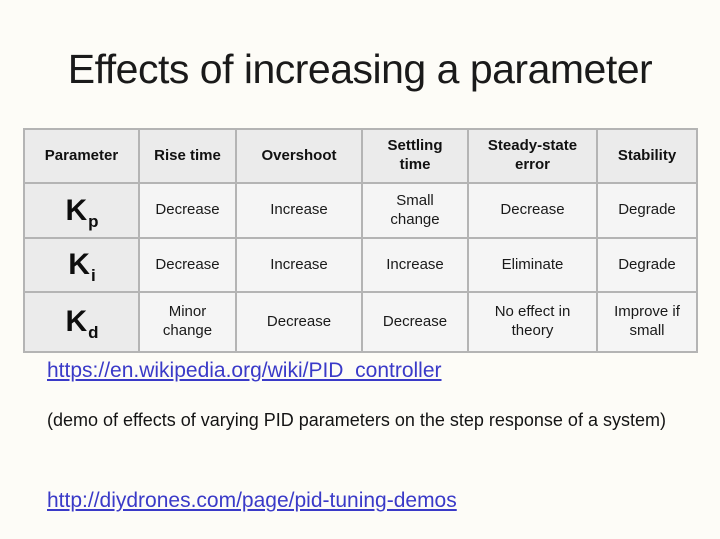  I want to click on header-stability: Stability, so click(647, 156).